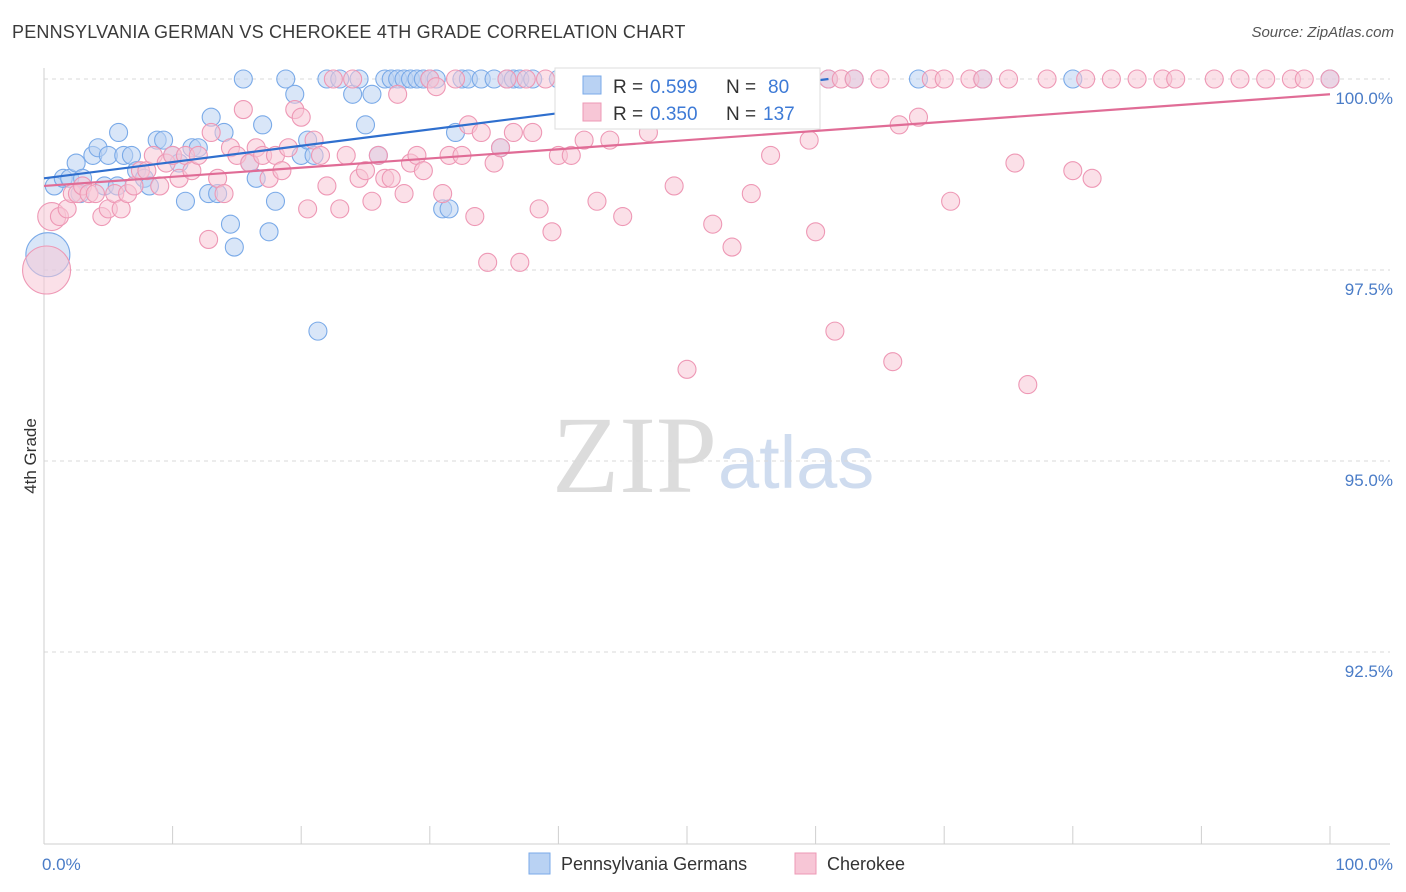 Image resolution: width=1406 pixels, height=892 pixels. I want to click on watermark: ZIP atlas, so click(713, 455).